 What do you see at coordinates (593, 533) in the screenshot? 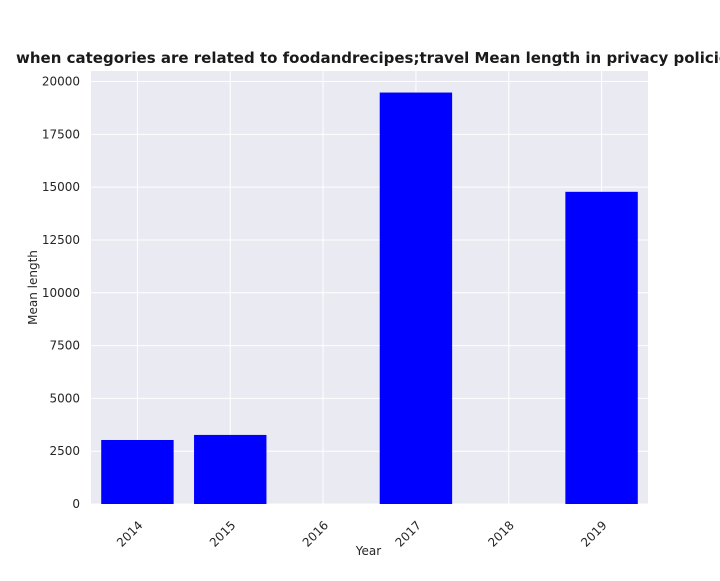
I see `x-tick-label: 2019` at bounding box center [593, 533].